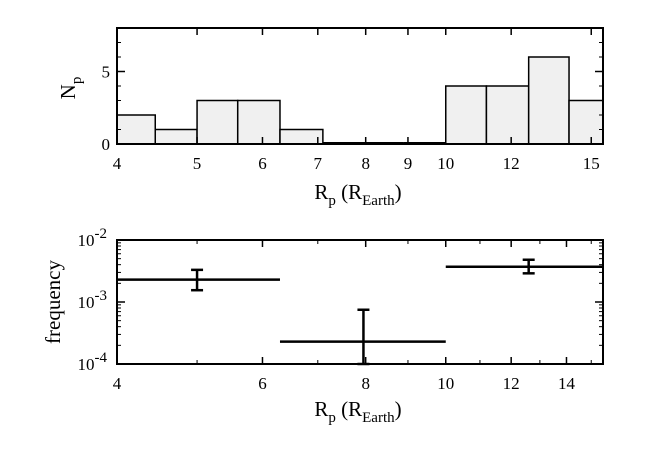  What do you see at coordinates (262, 163) in the screenshot?
I see `histogram-x-tick-label: 6` at bounding box center [262, 163].